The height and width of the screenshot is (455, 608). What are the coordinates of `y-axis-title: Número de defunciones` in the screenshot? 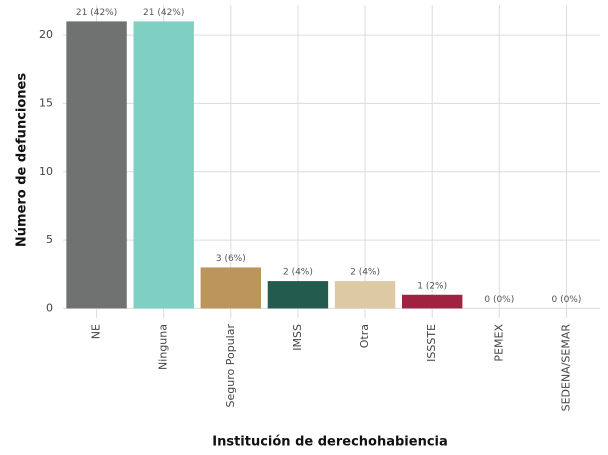 It's located at (22, 160).